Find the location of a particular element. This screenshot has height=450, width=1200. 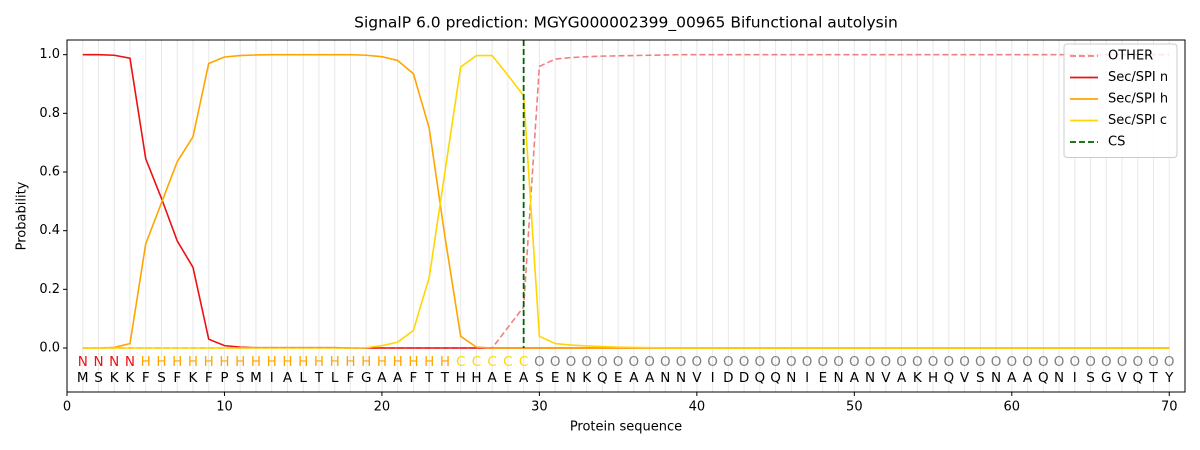

x-tick-label: 40 is located at coordinates (697, 407).